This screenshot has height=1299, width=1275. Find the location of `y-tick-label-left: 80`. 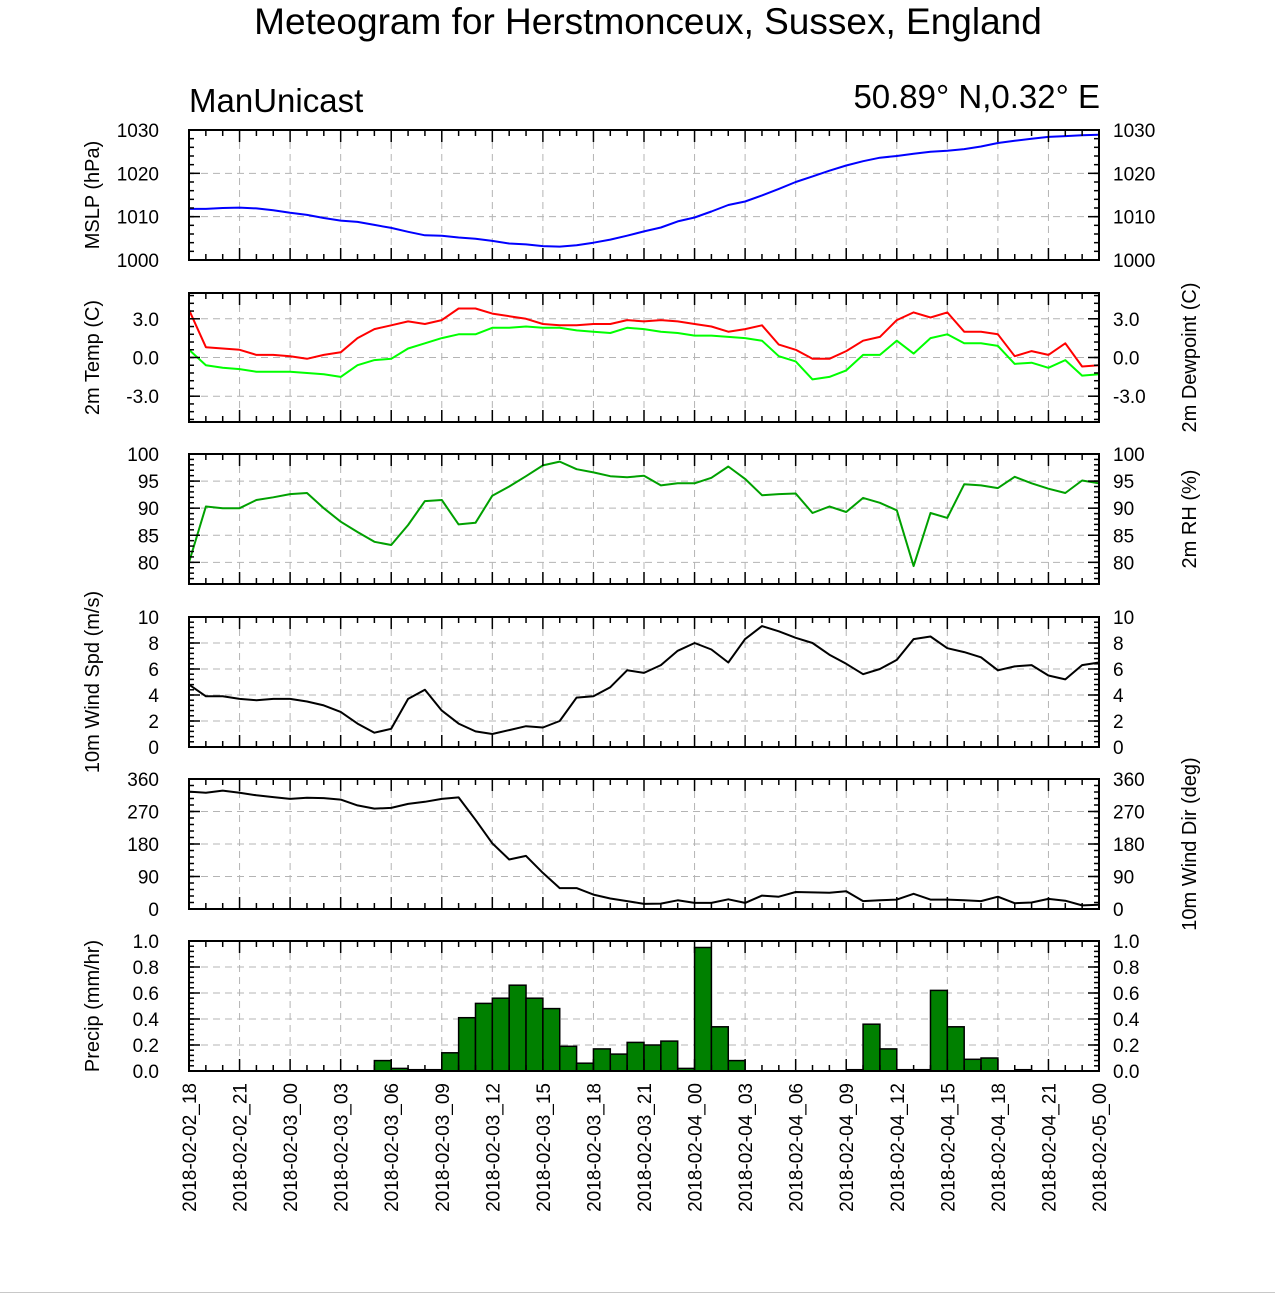

y-tick-label-left: 80 is located at coordinates (148, 563).